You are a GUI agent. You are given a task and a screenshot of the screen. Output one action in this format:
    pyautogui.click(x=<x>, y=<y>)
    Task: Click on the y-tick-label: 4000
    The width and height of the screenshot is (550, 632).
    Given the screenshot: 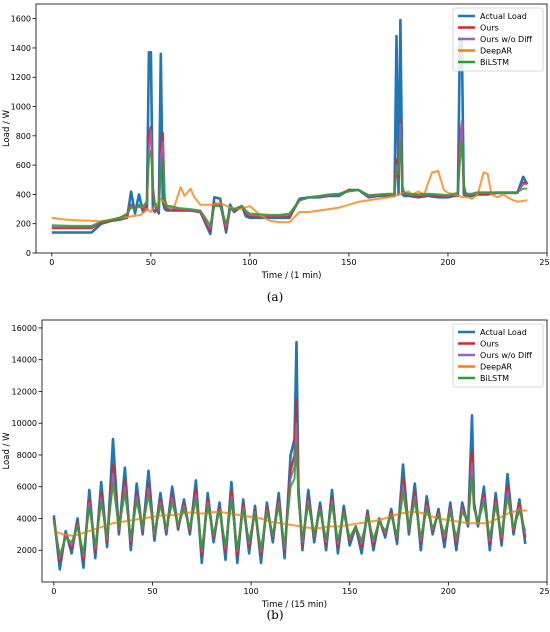 What is the action you would take?
    pyautogui.click(x=27, y=518)
    